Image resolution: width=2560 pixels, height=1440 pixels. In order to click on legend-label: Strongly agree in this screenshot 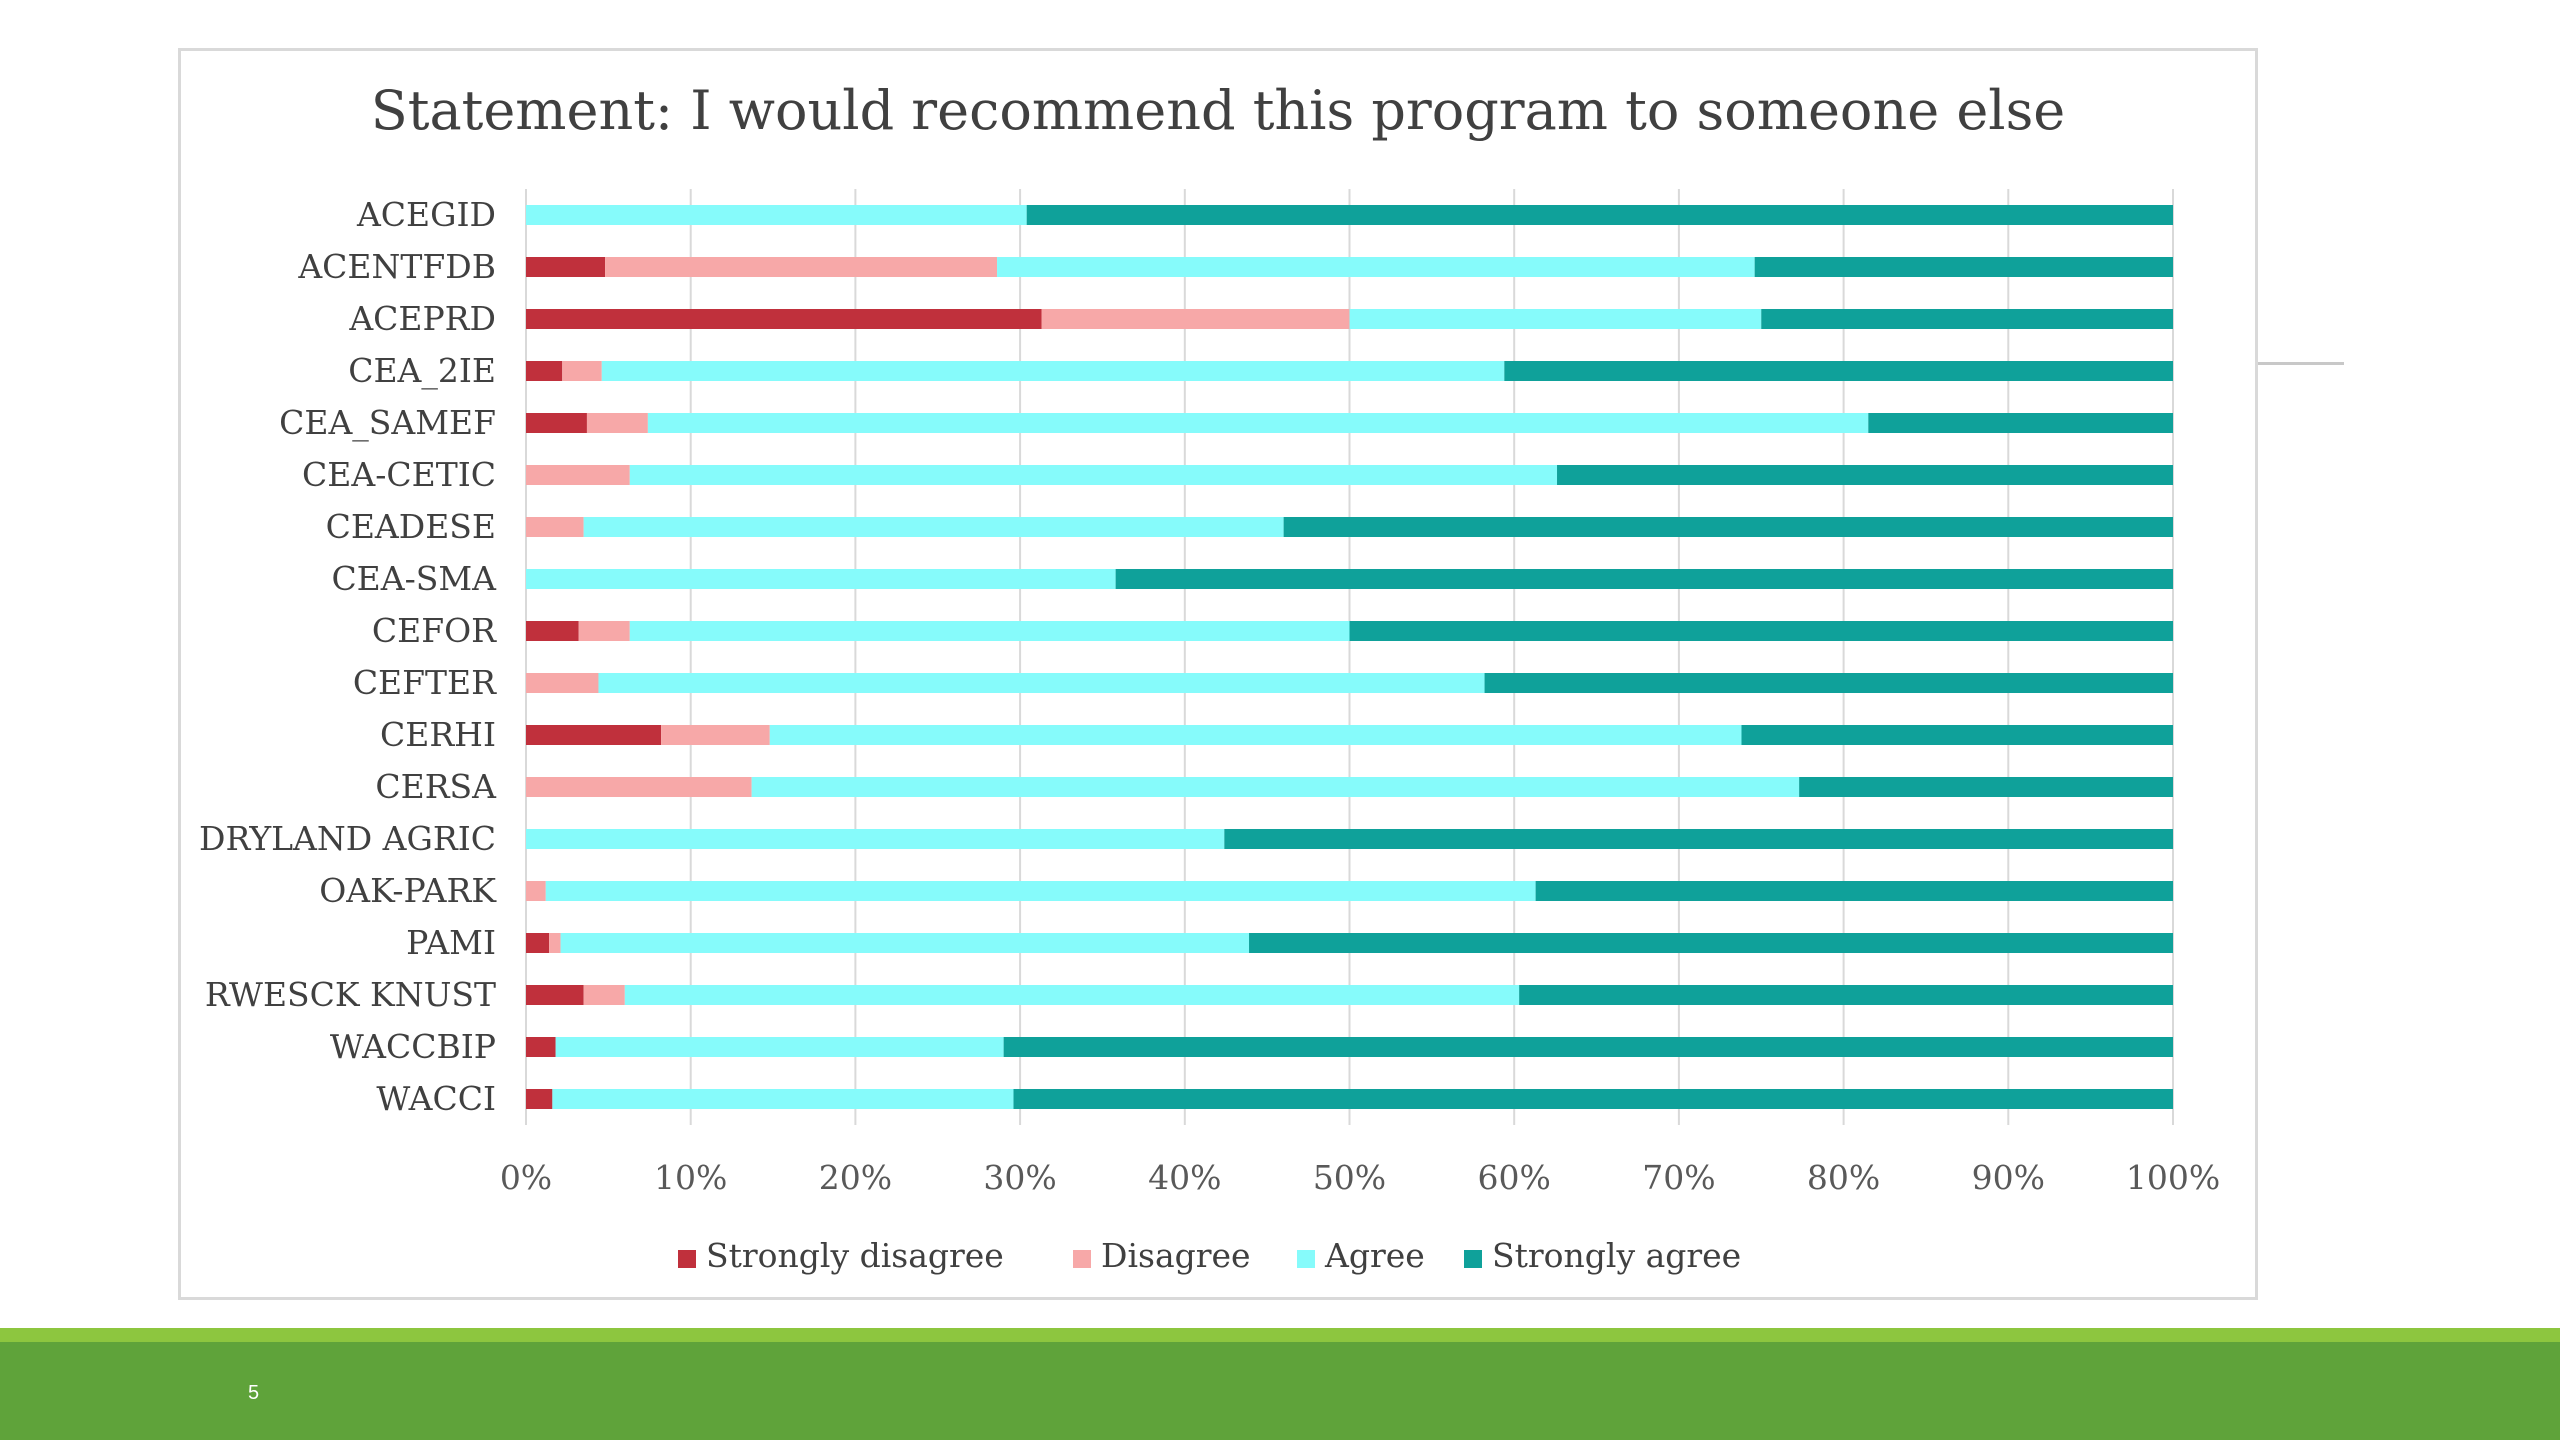, I will do `click(1616, 1255)`.